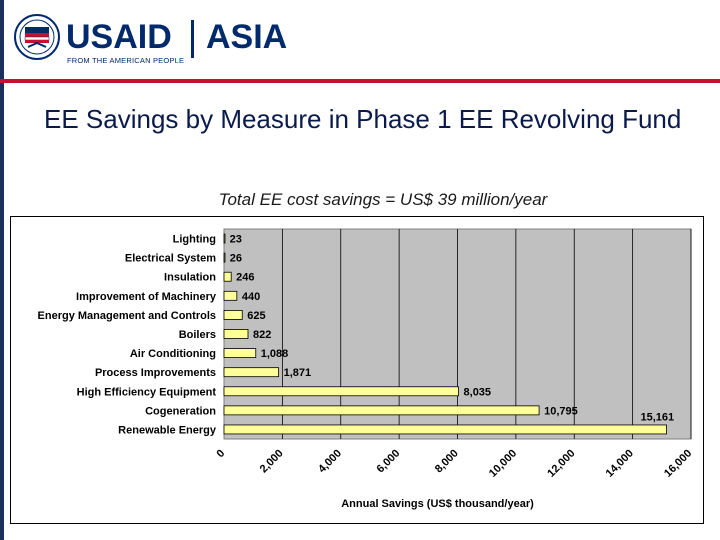  I want to click on data-label: 440, so click(251, 297).